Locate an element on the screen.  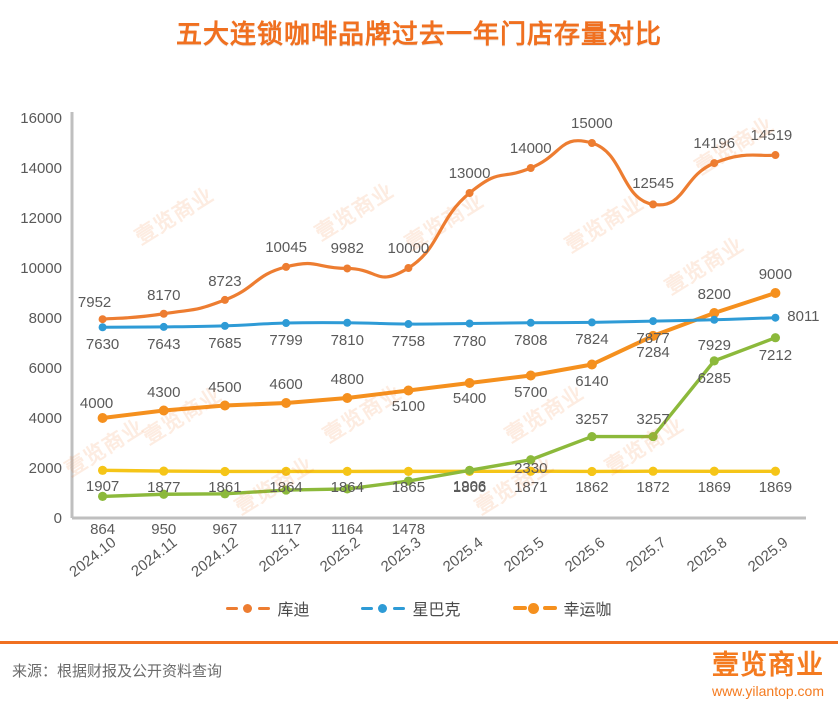
data-label: 4000 is located at coordinates (96, 403).